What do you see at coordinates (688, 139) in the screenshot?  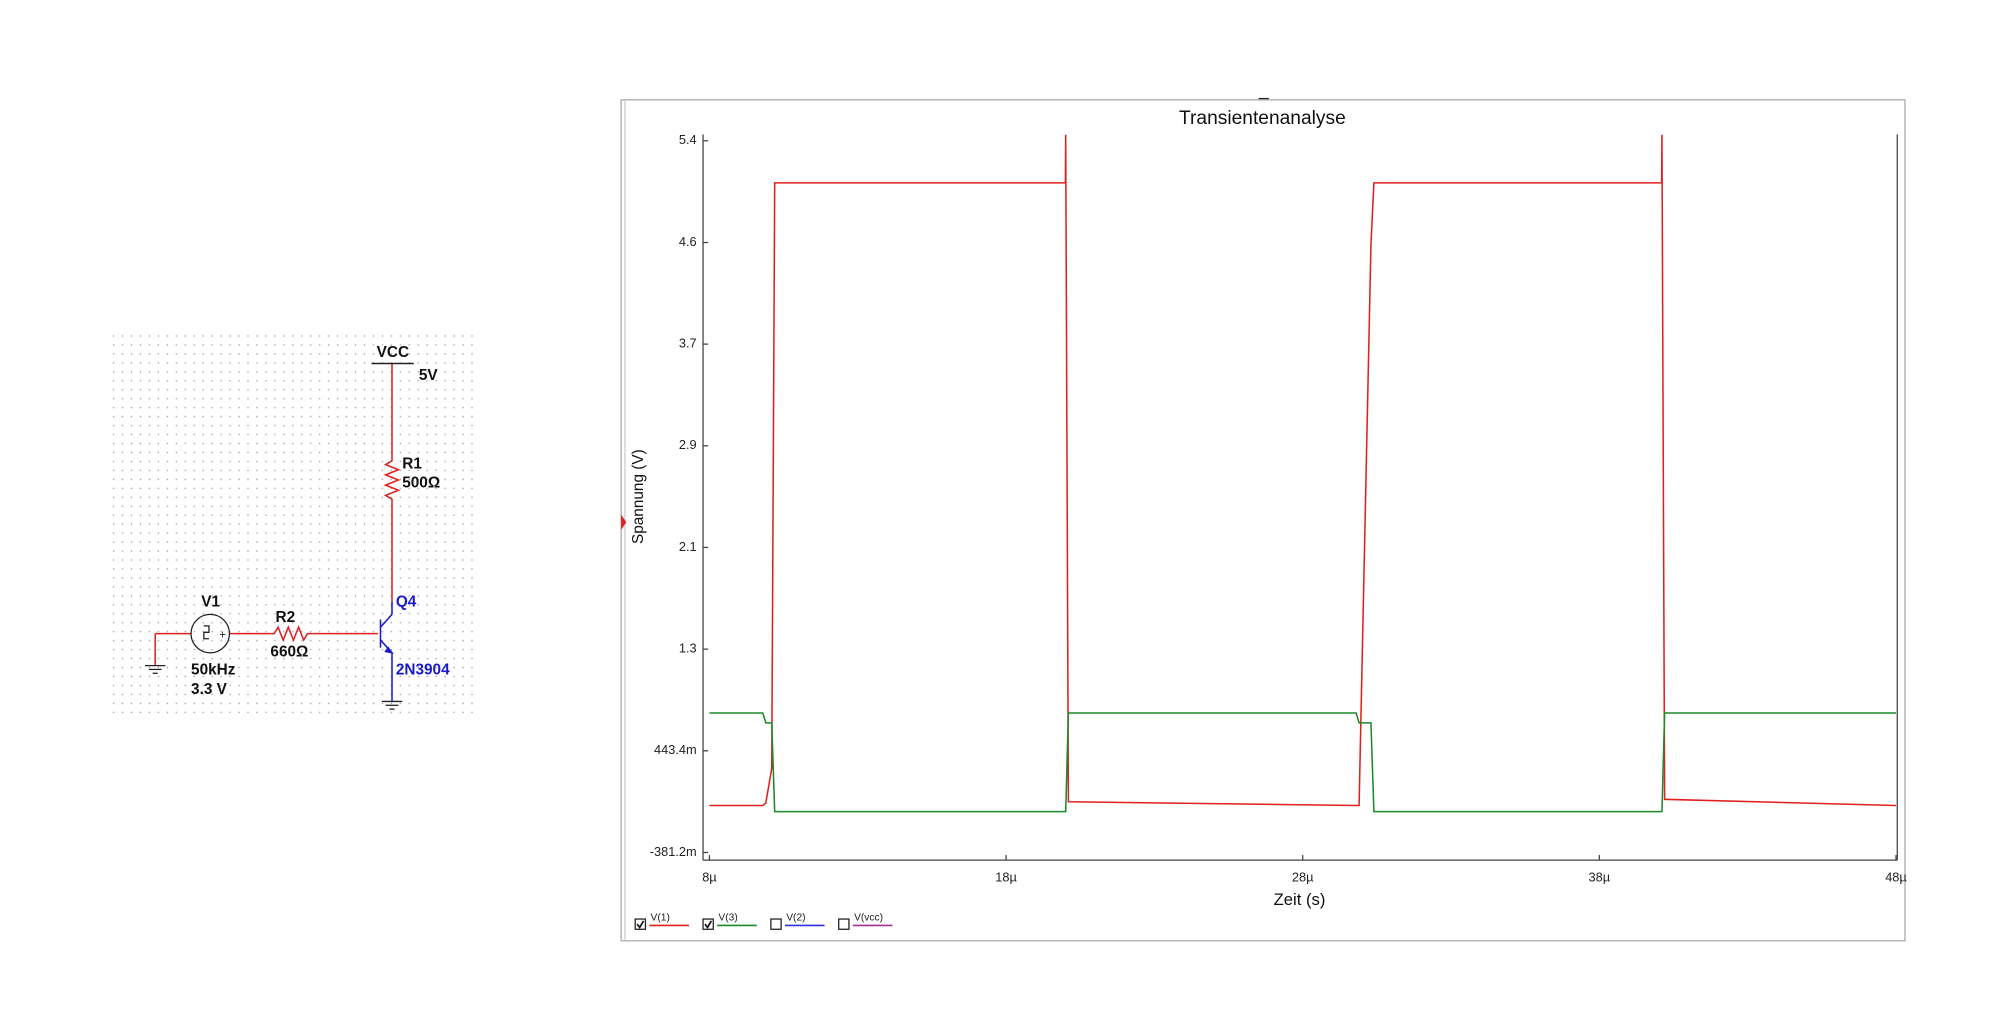 I see `y-tick-label: 5.4` at bounding box center [688, 139].